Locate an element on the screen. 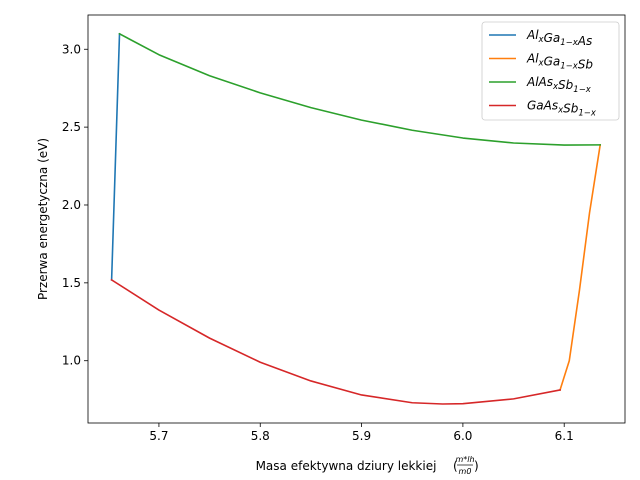 Image resolution: width=640 pixels, height=480 pixels. x-tick-label: 5.7 is located at coordinates (158, 436).